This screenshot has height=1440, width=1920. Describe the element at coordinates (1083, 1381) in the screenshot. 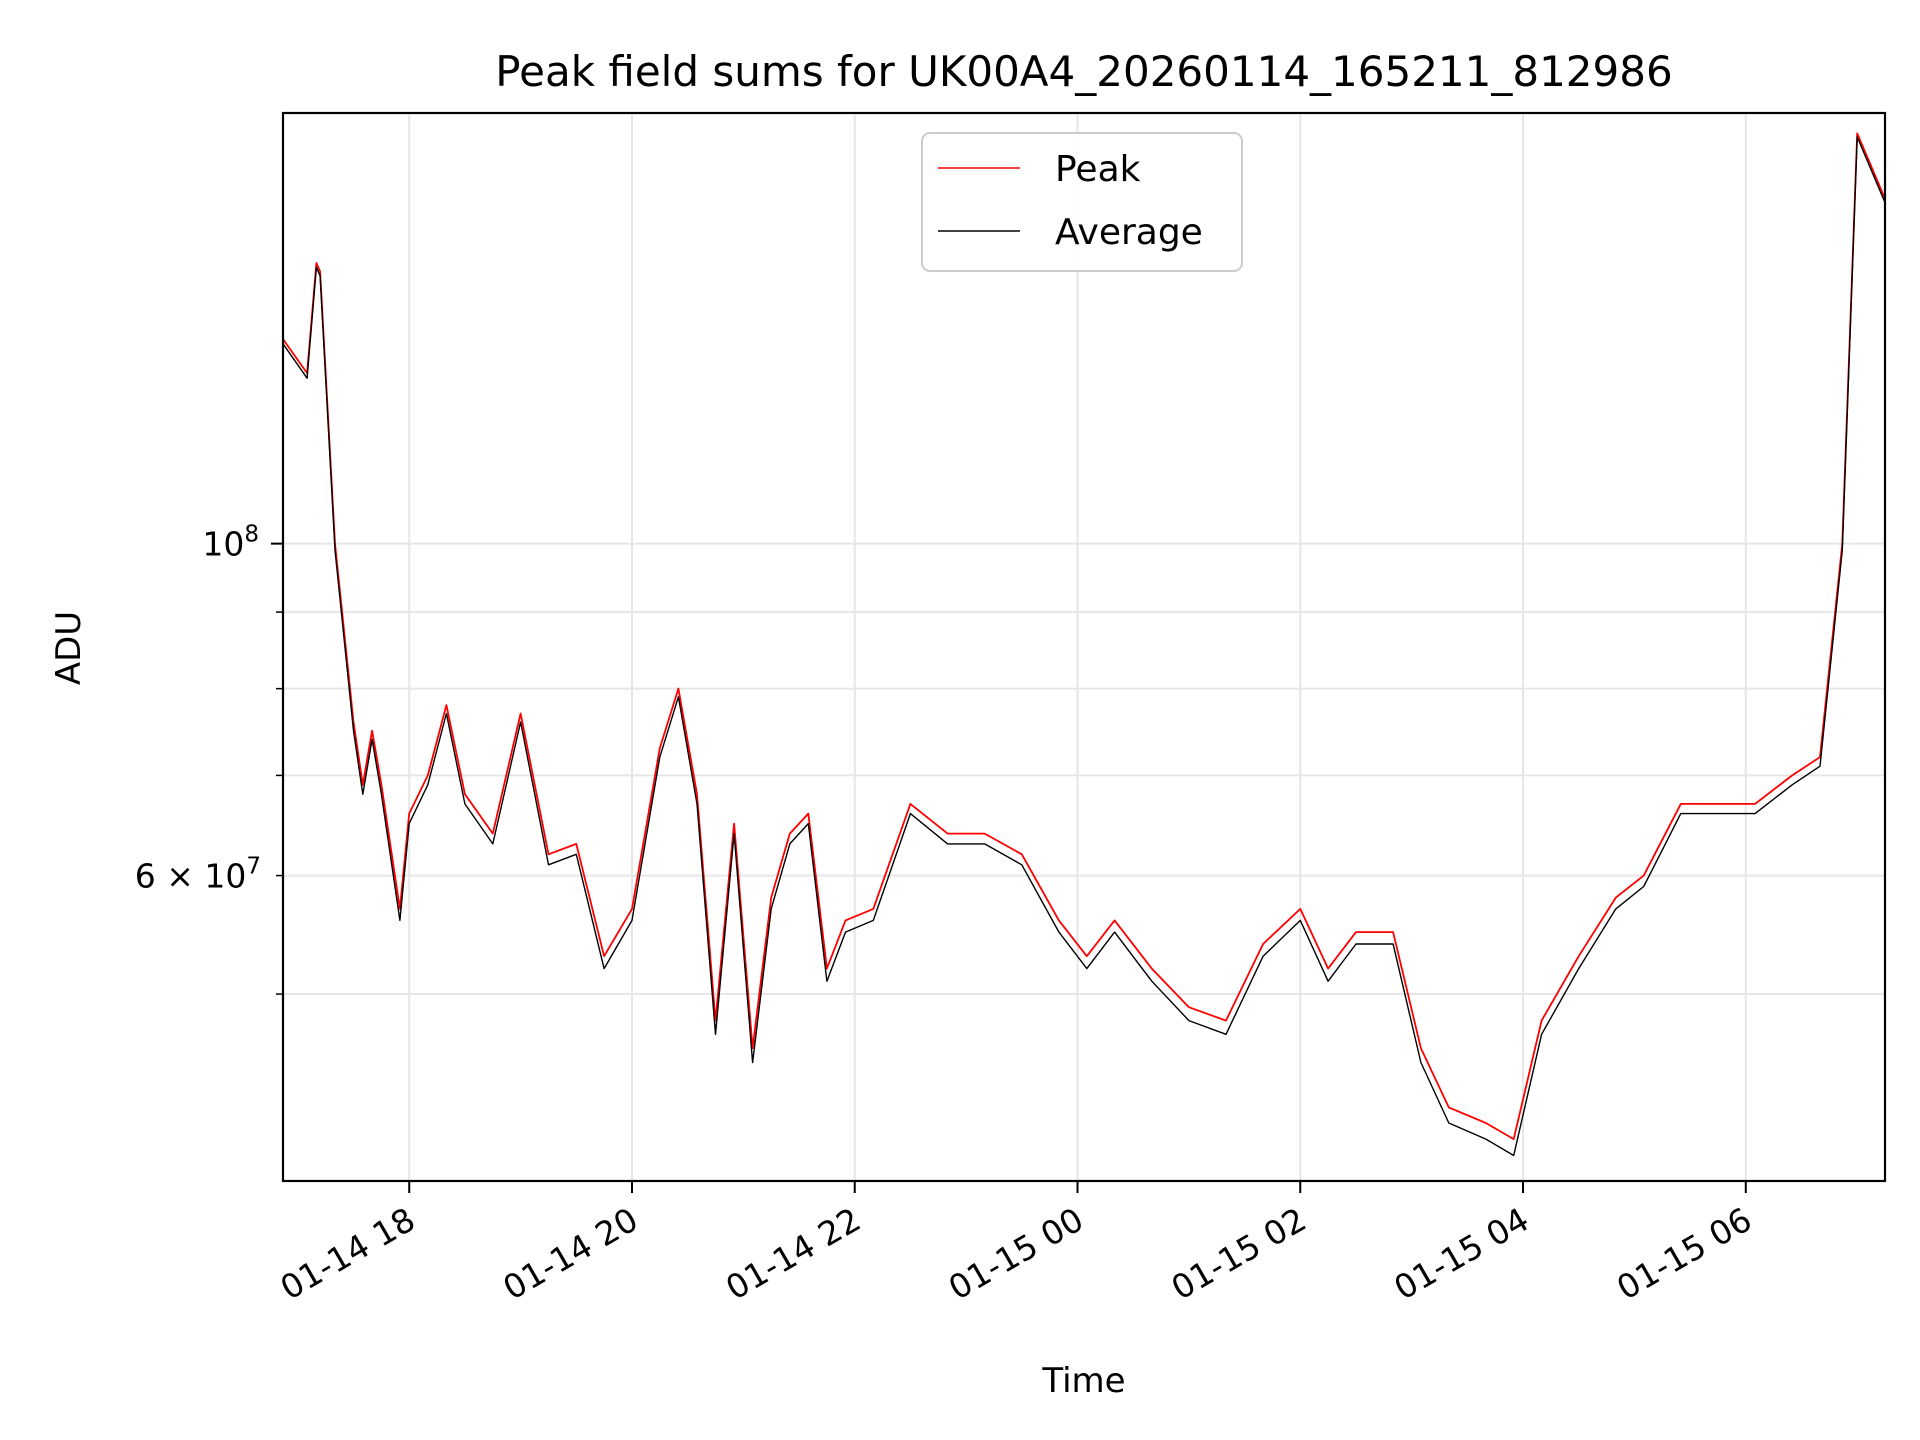

I see `x-axis-label: Time` at that location.